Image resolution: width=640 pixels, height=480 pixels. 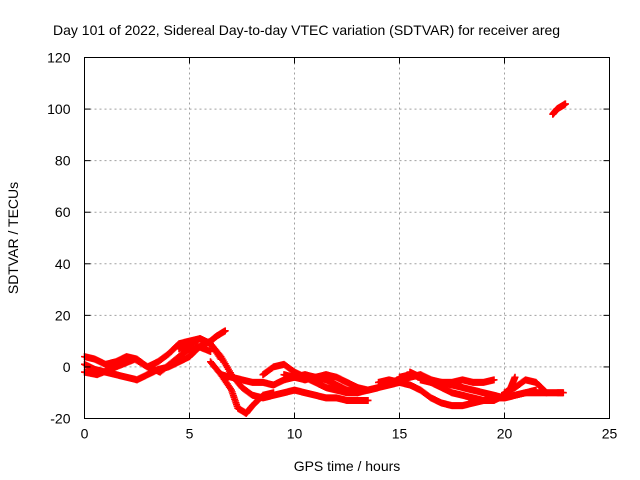 I want to click on series-track-c, so click(x=147, y=360).